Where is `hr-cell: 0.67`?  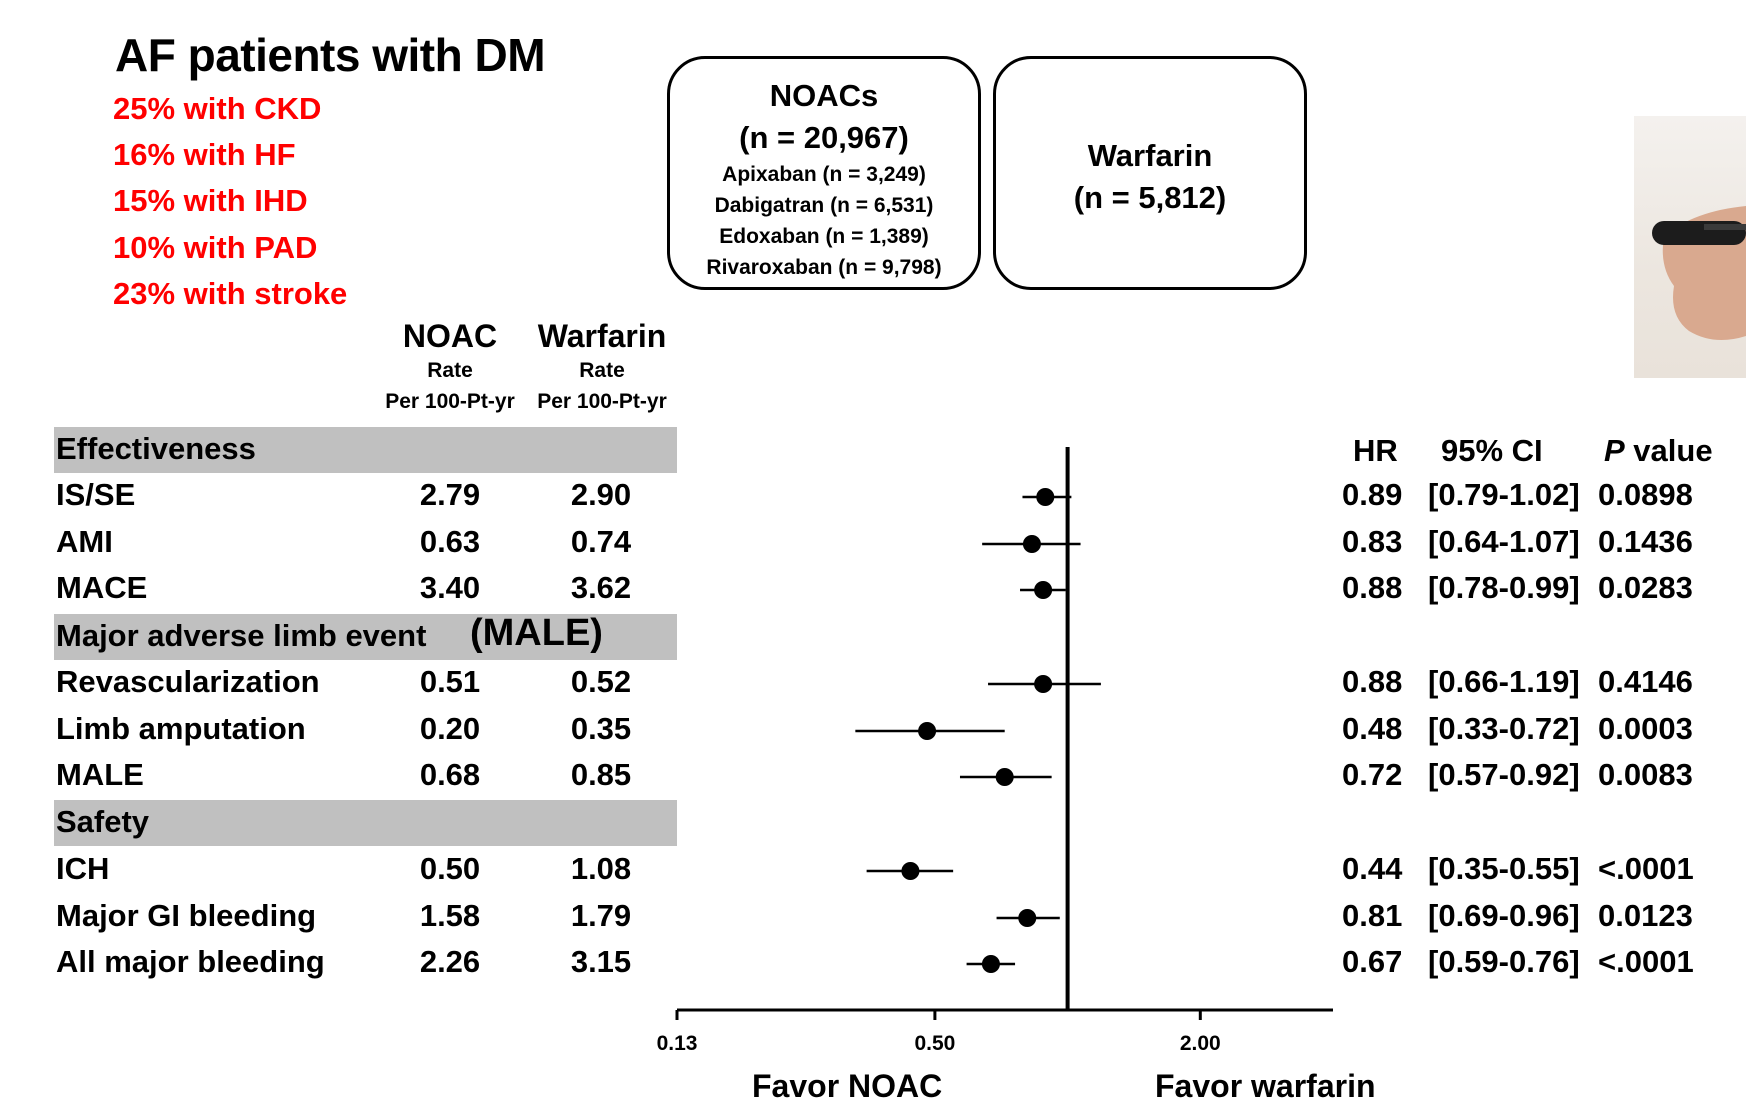 hr-cell: 0.67 is located at coordinates (1372, 961).